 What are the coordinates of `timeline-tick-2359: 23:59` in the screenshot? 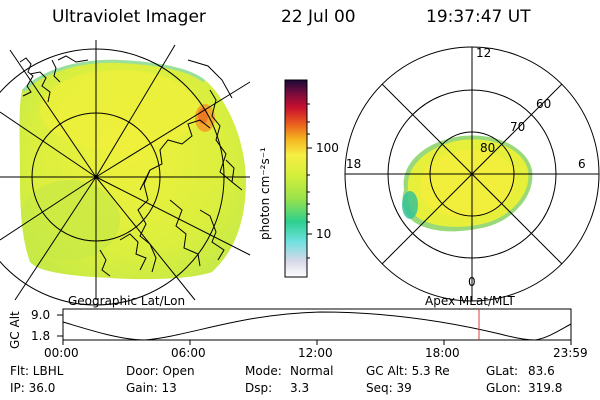 It's located at (570, 353).